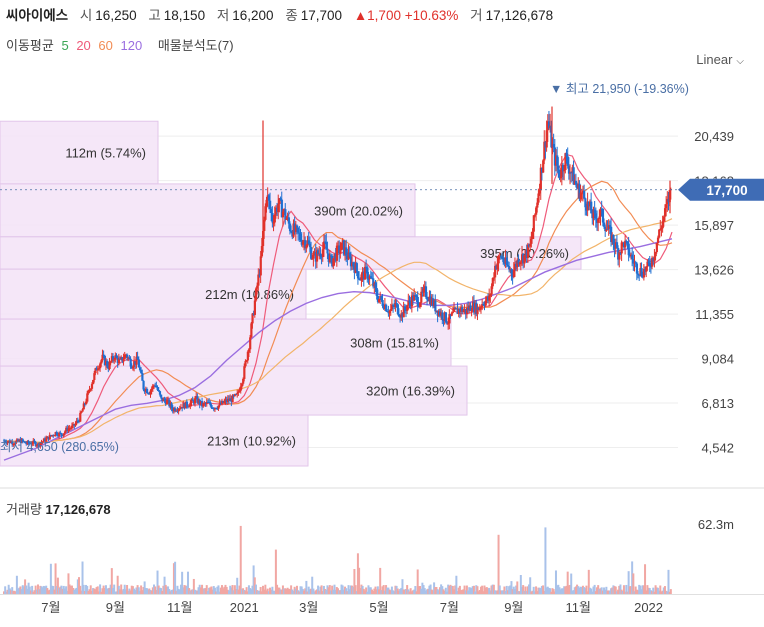 This screenshot has height=627, width=764. Describe the element at coordinates (352, 607) in the screenshot. I see `x-axis: 7월 9월 11월 2021 3월 5월 7월 9월 11월 2022` at that location.